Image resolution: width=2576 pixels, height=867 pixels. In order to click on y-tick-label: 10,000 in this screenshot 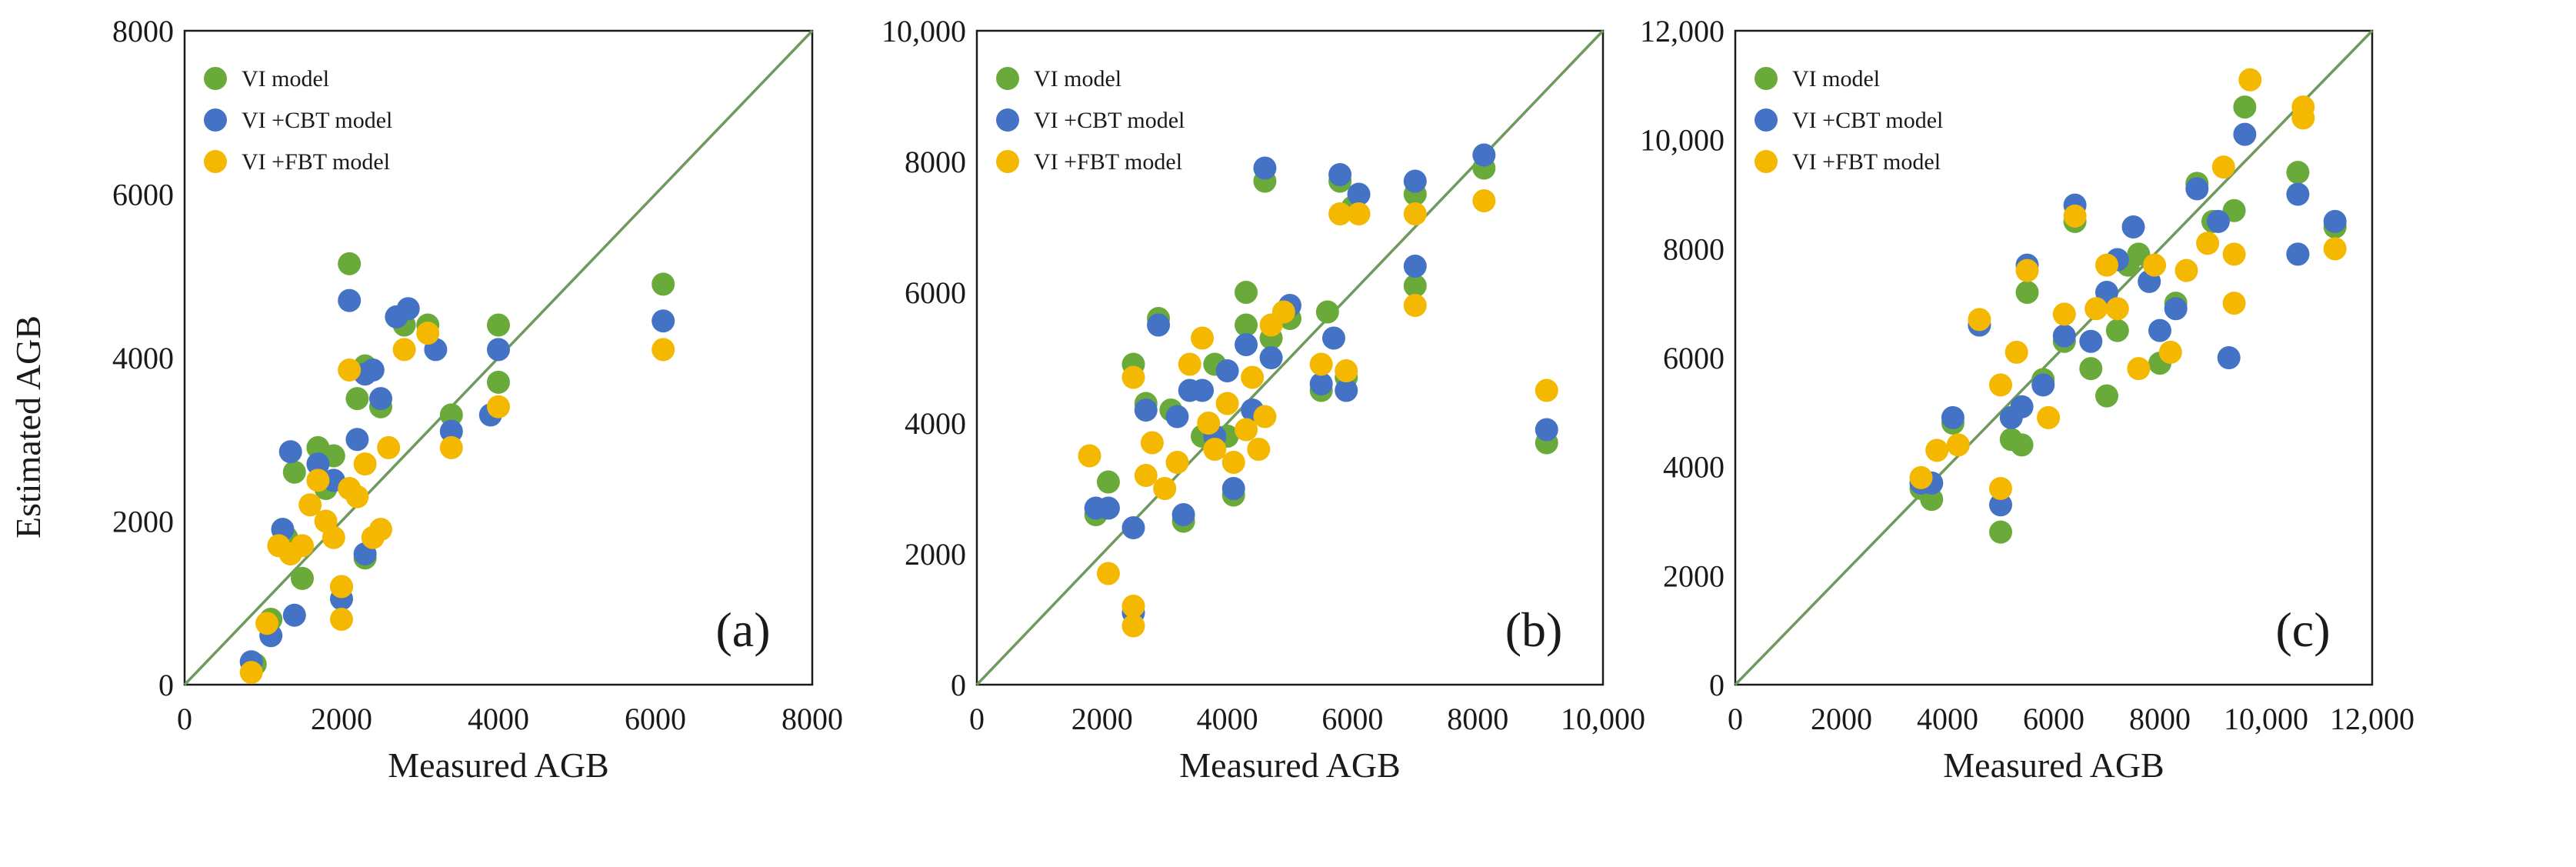, I will do `click(1682, 140)`.